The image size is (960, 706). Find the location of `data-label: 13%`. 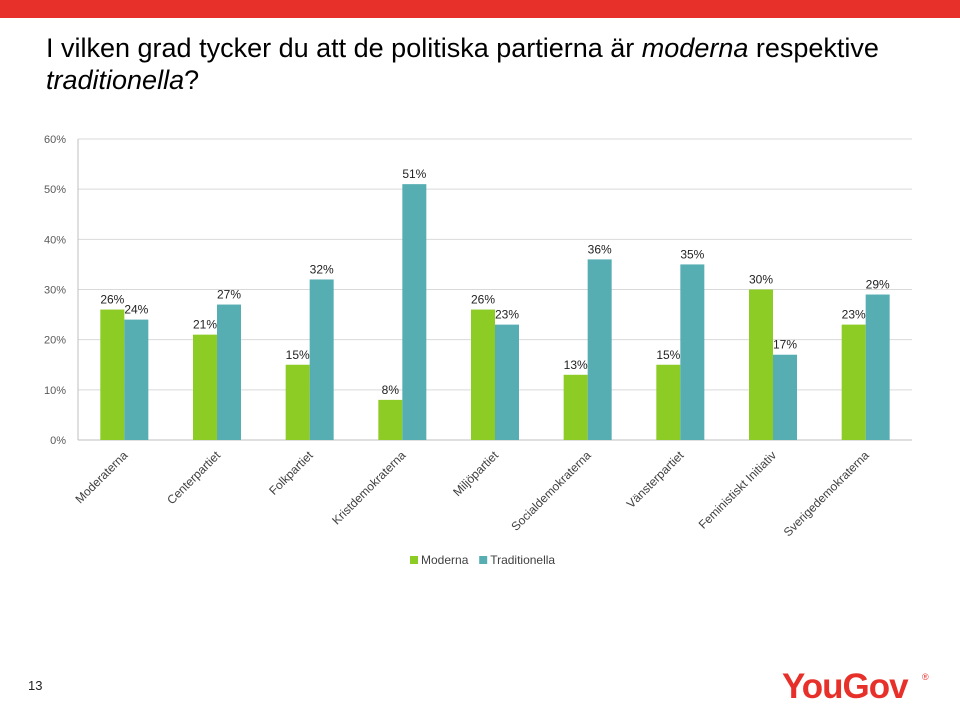

data-label: 13% is located at coordinates (576, 365).